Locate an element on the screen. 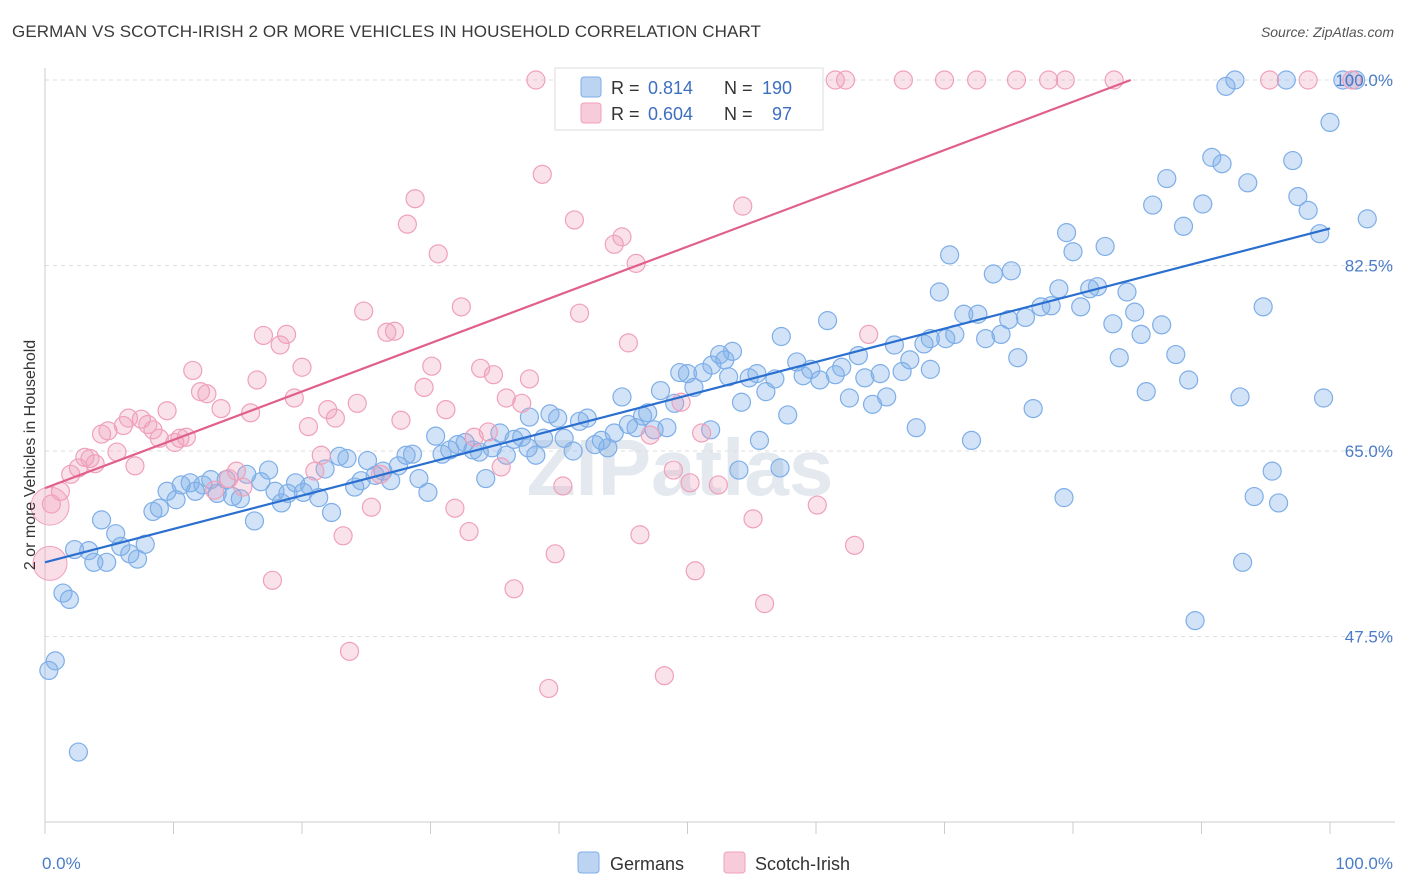 This screenshot has height=892, width=1406. y-tick-label-0: 47.5% is located at coordinates (1369, 637).